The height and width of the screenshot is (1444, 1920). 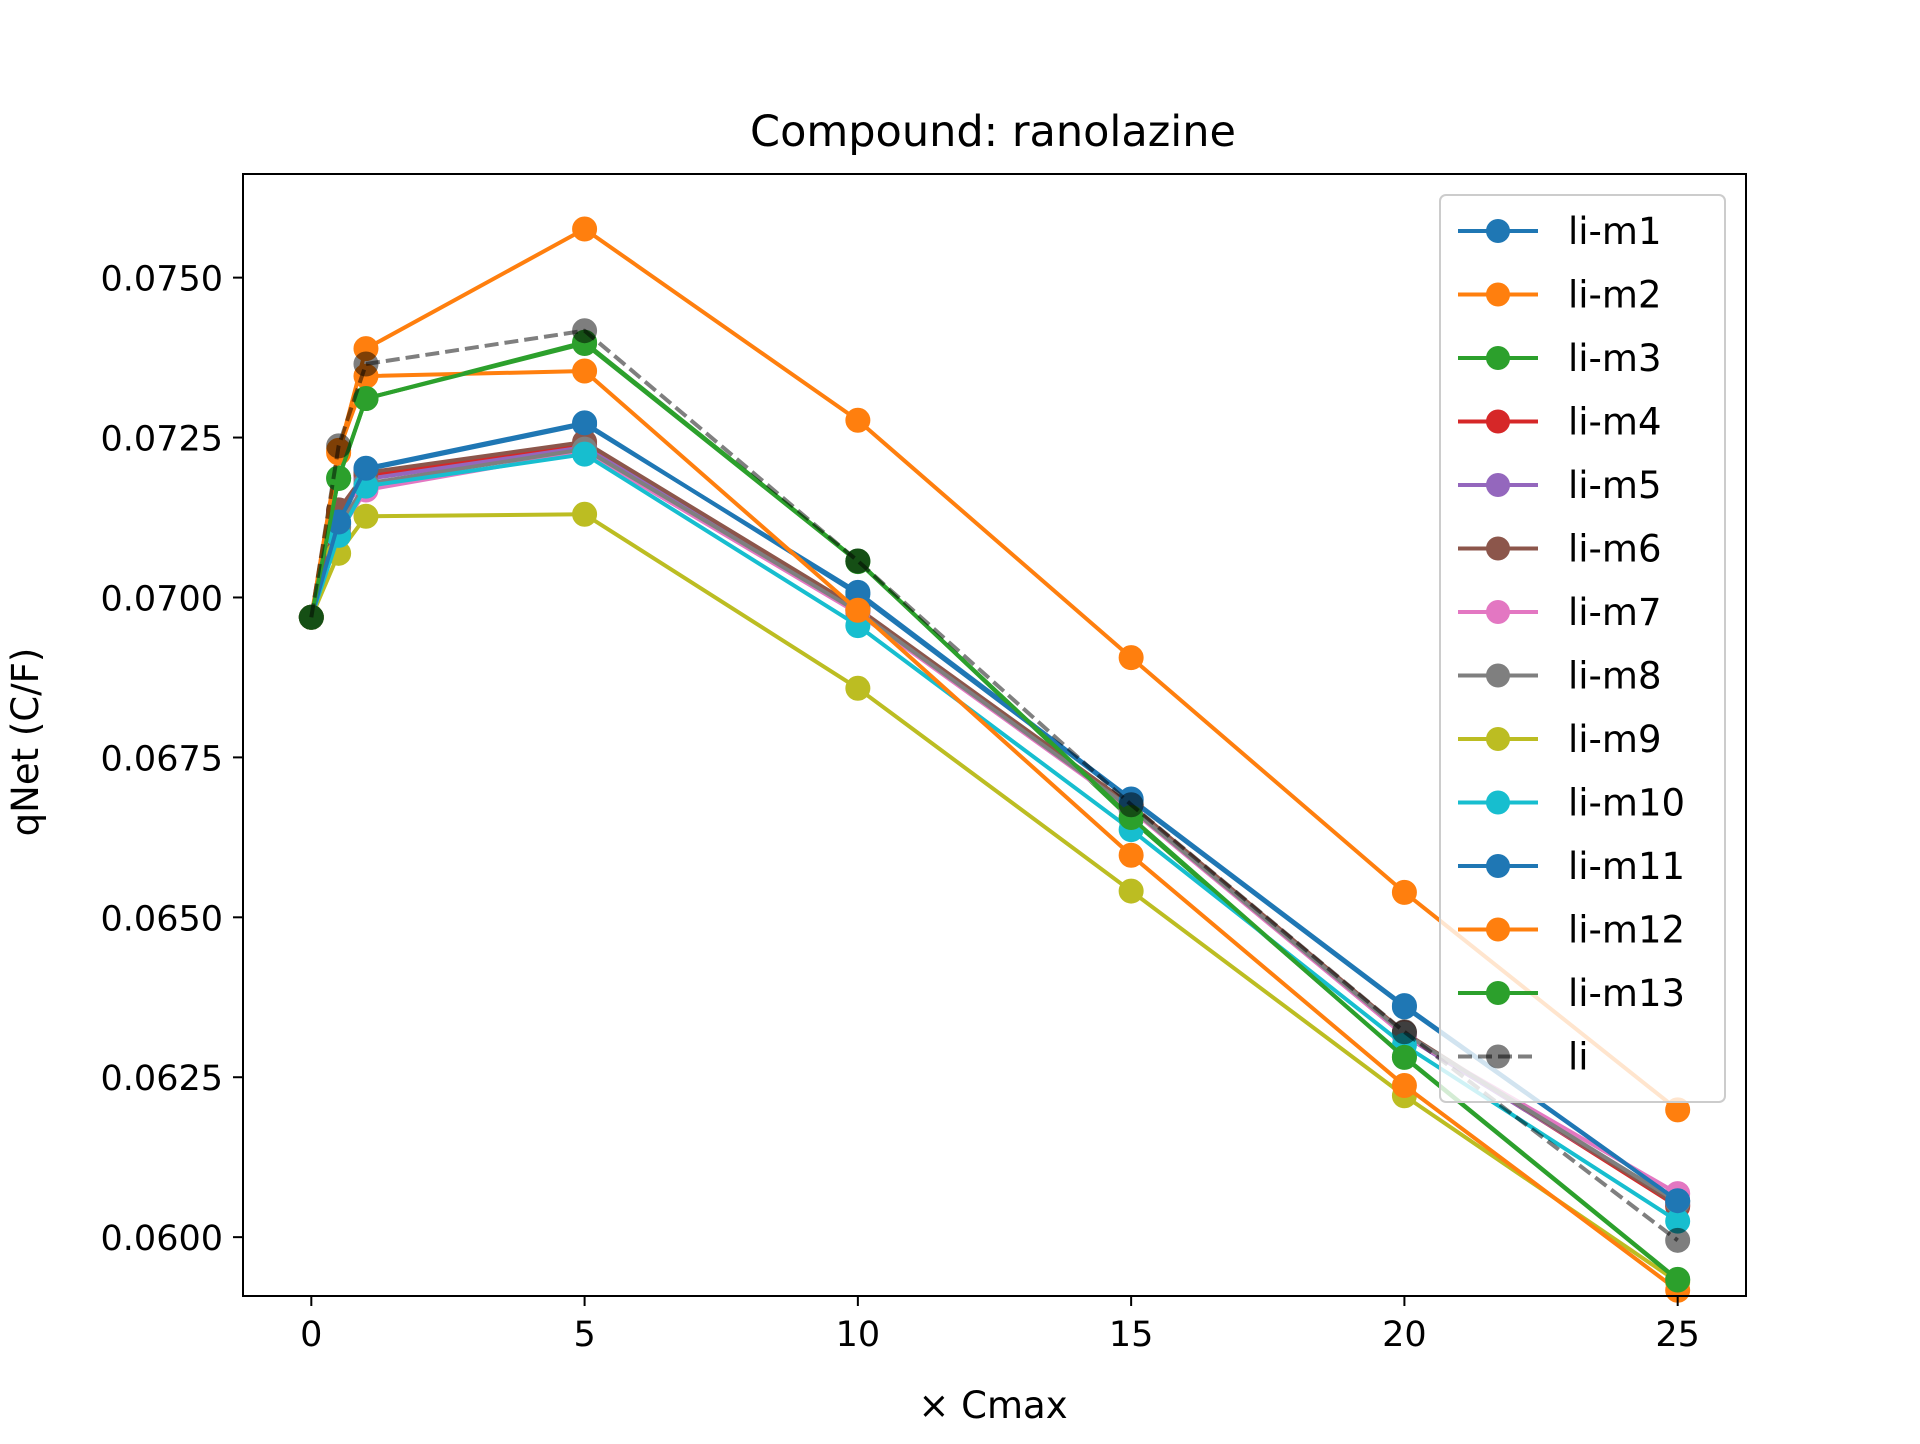 What do you see at coordinates (1560, 295) in the screenshot?
I see `legend-entry: li-m2` at bounding box center [1560, 295].